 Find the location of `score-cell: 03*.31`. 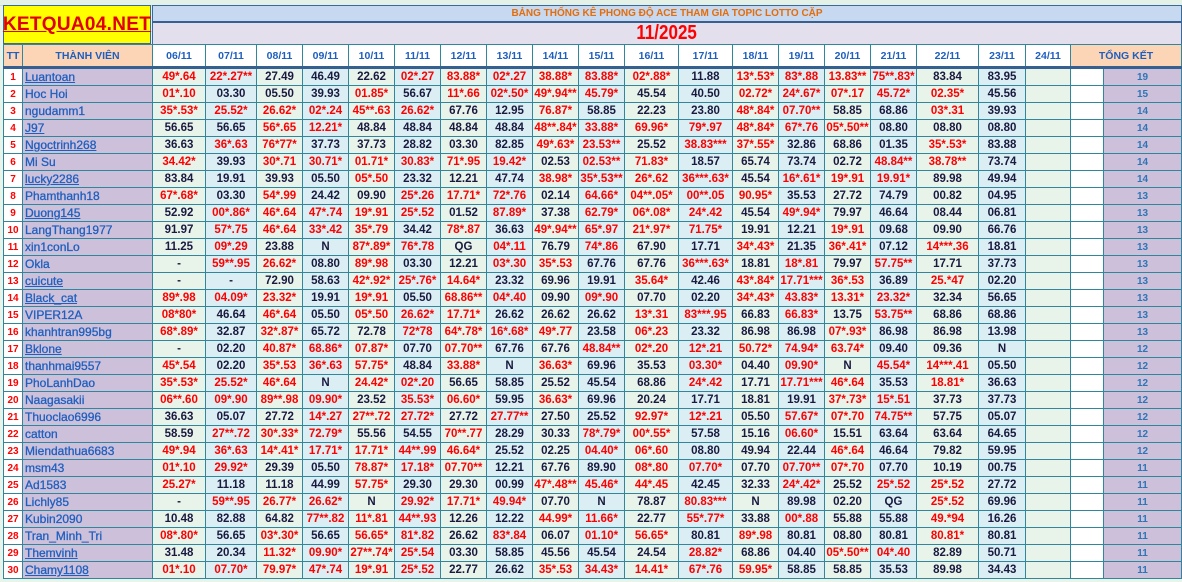

score-cell: 03*.31 is located at coordinates (947, 111).